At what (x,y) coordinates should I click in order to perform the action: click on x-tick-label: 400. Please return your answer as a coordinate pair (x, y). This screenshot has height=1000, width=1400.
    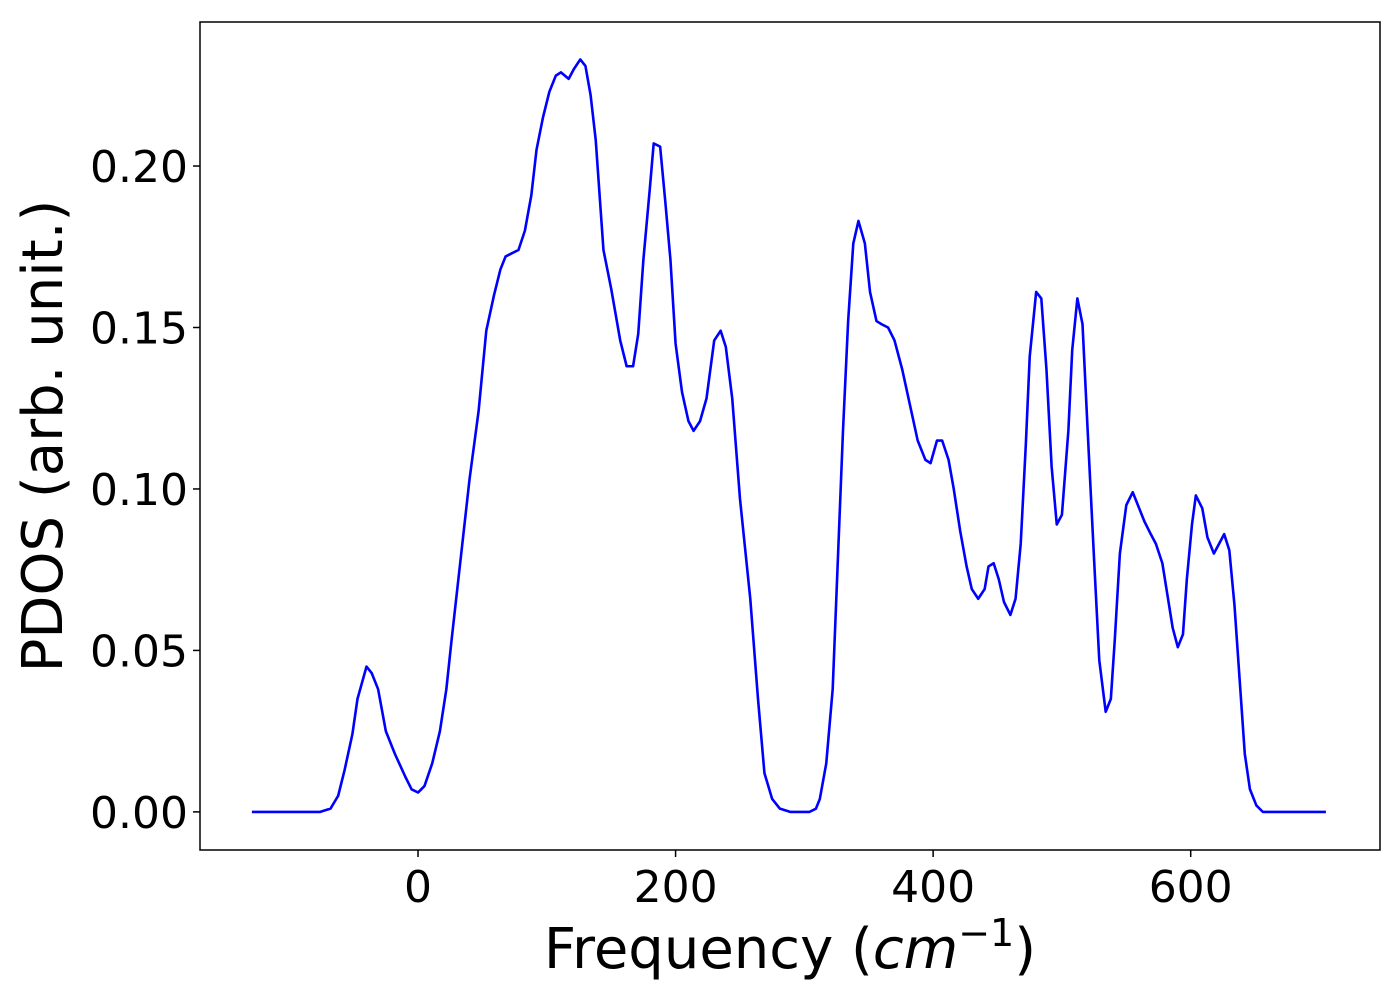
    Looking at the image, I should click on (933, 887).